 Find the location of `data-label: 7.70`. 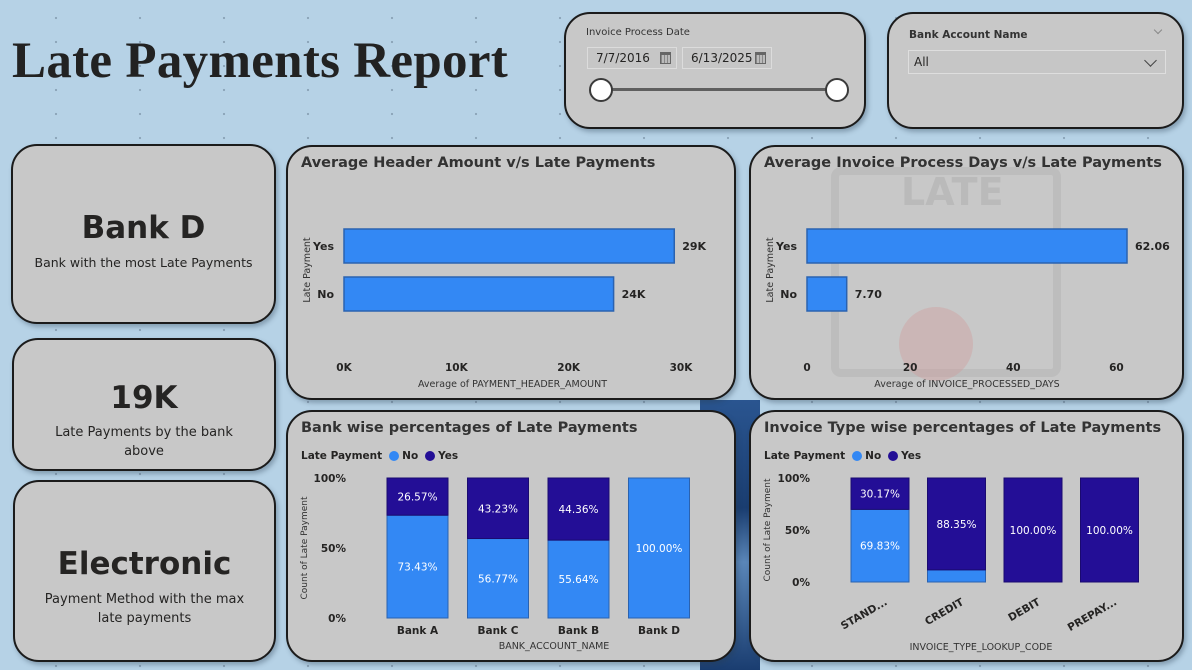

data-label: 7.70 is located at coordinates (868, 294).